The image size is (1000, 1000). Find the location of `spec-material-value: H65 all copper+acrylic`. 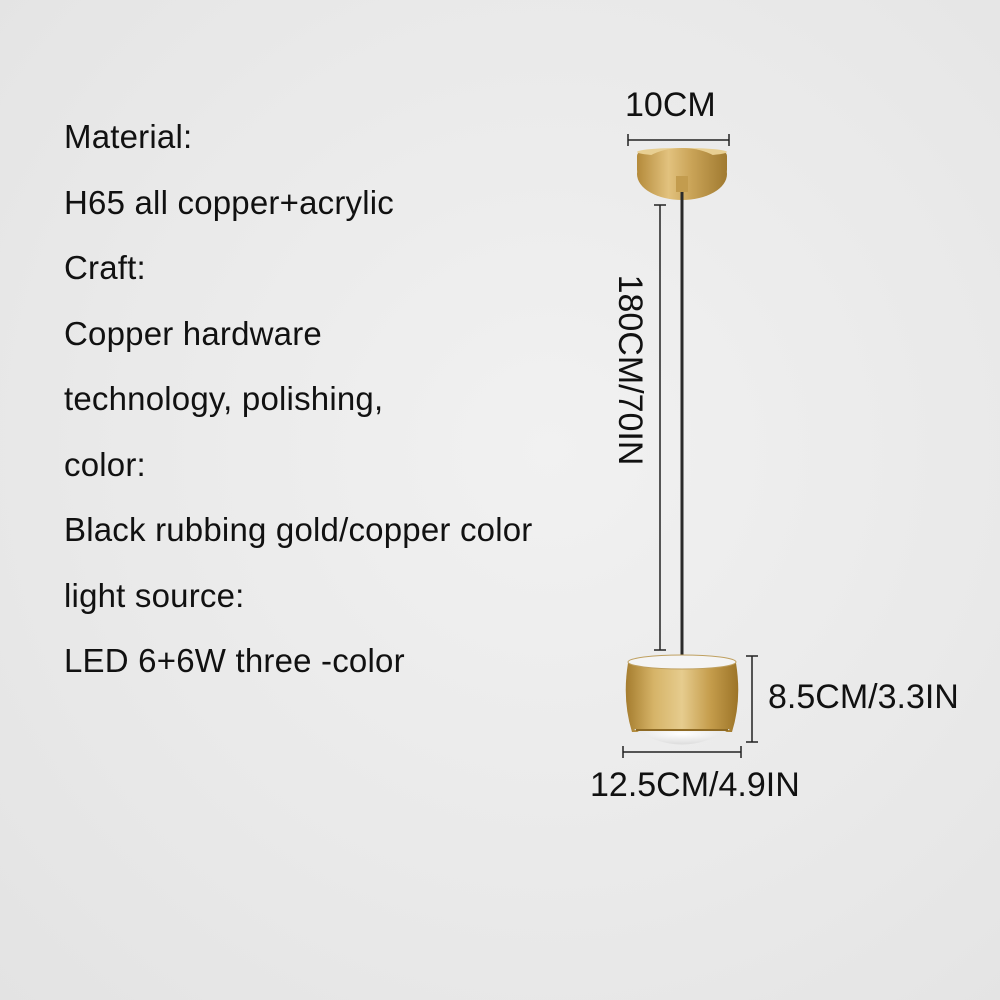

spec-material-value: H65 all copper+acrylic is located at coordinates (229, 202).